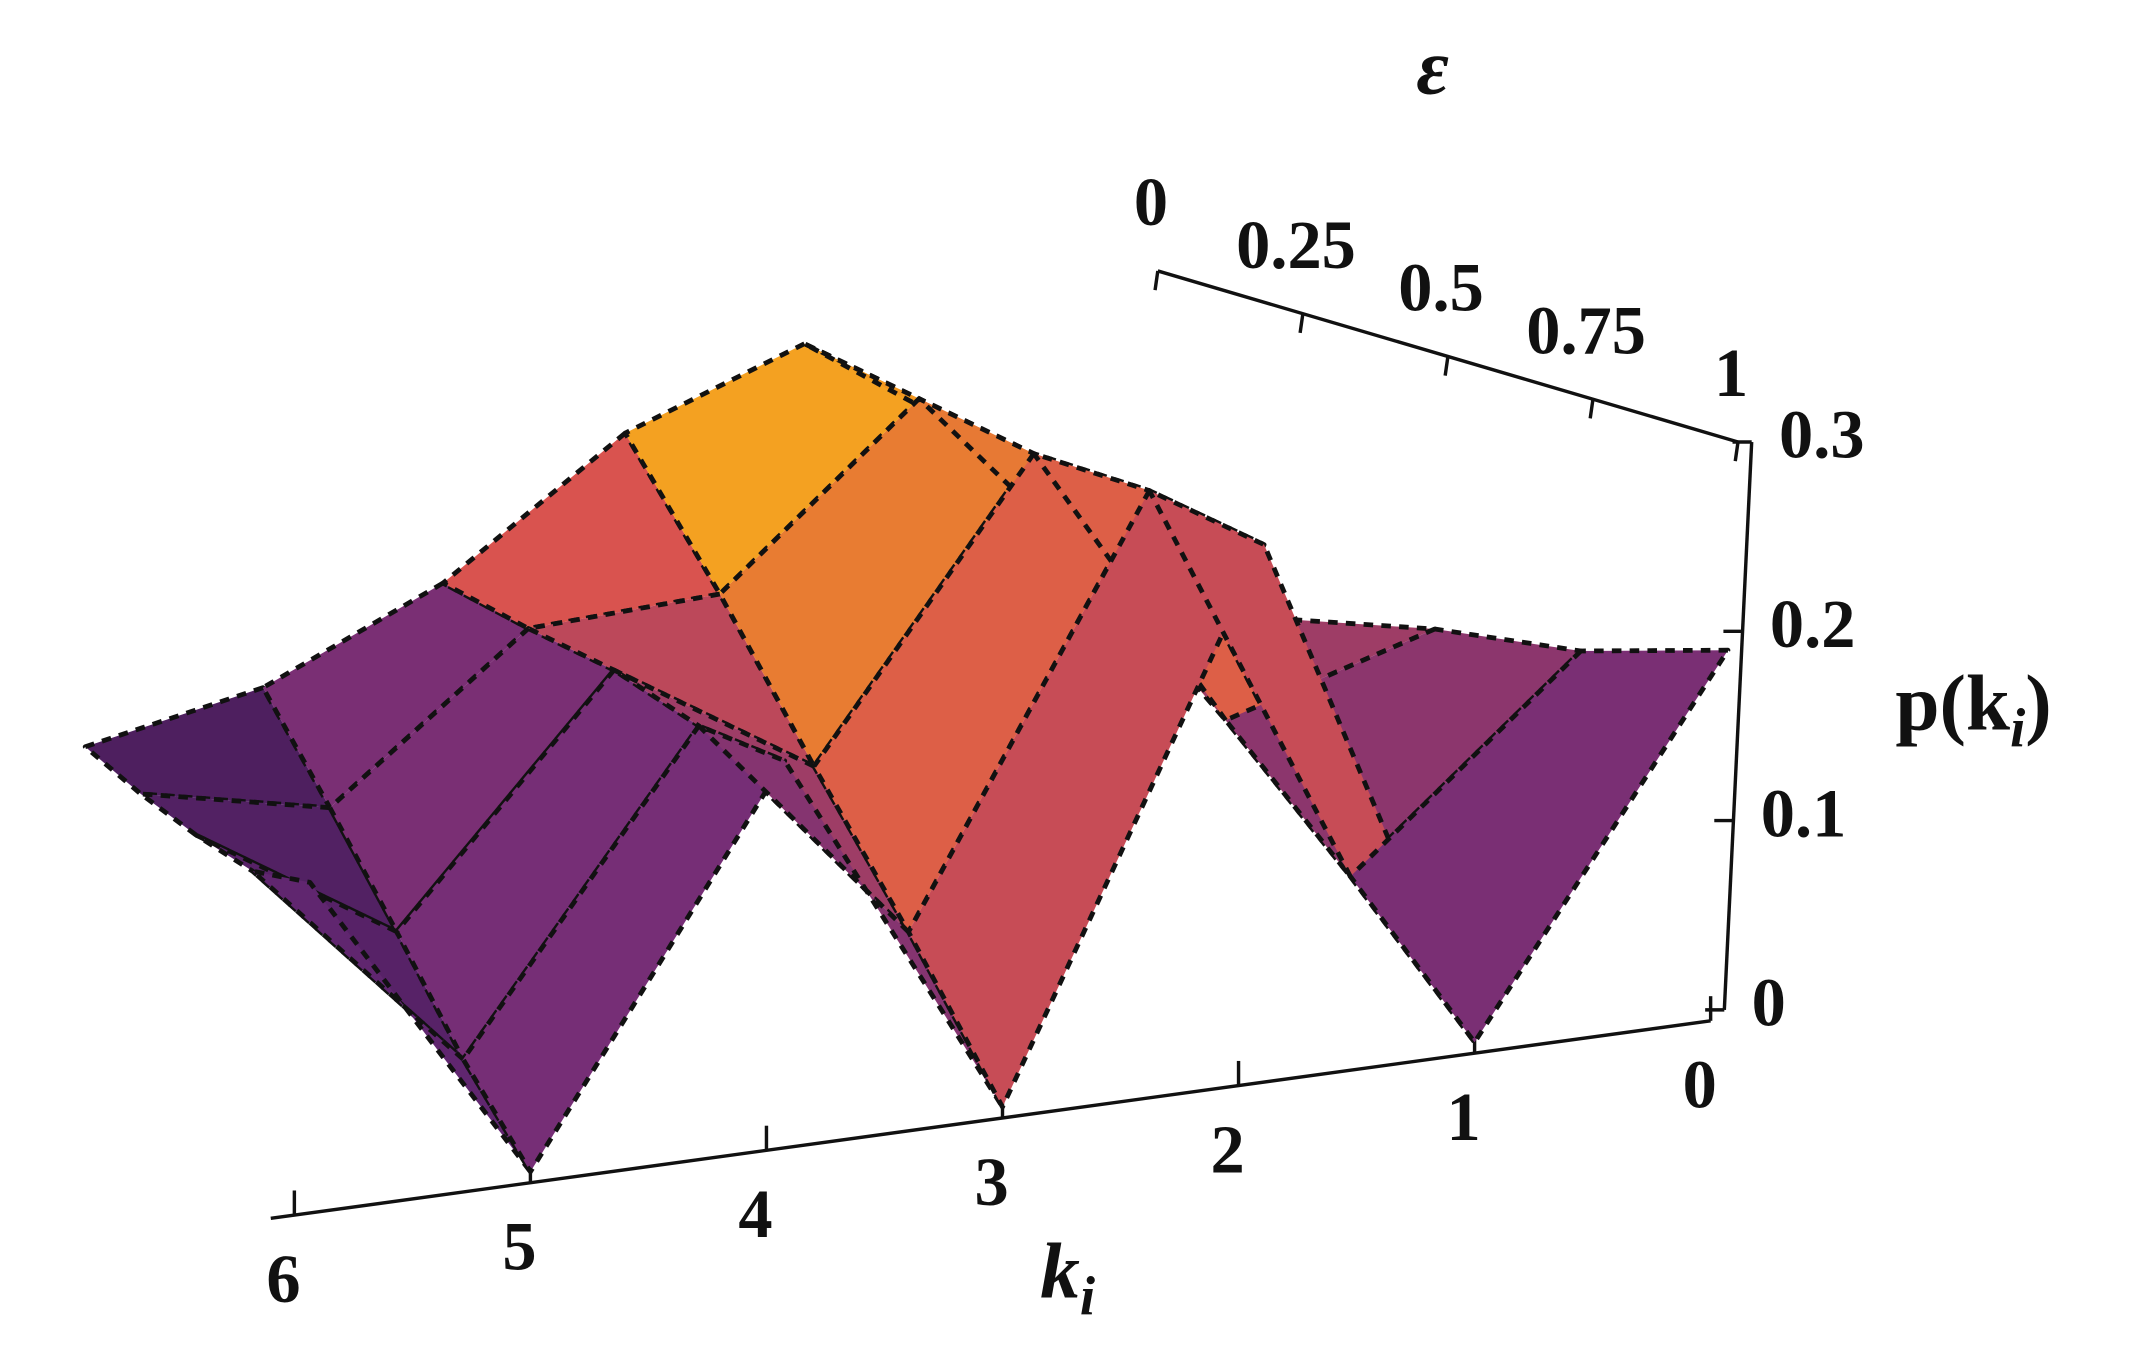  Describe the element at coordinates (755, 1214) in the screenshot. I see `x-tick-label: 4` at that location.